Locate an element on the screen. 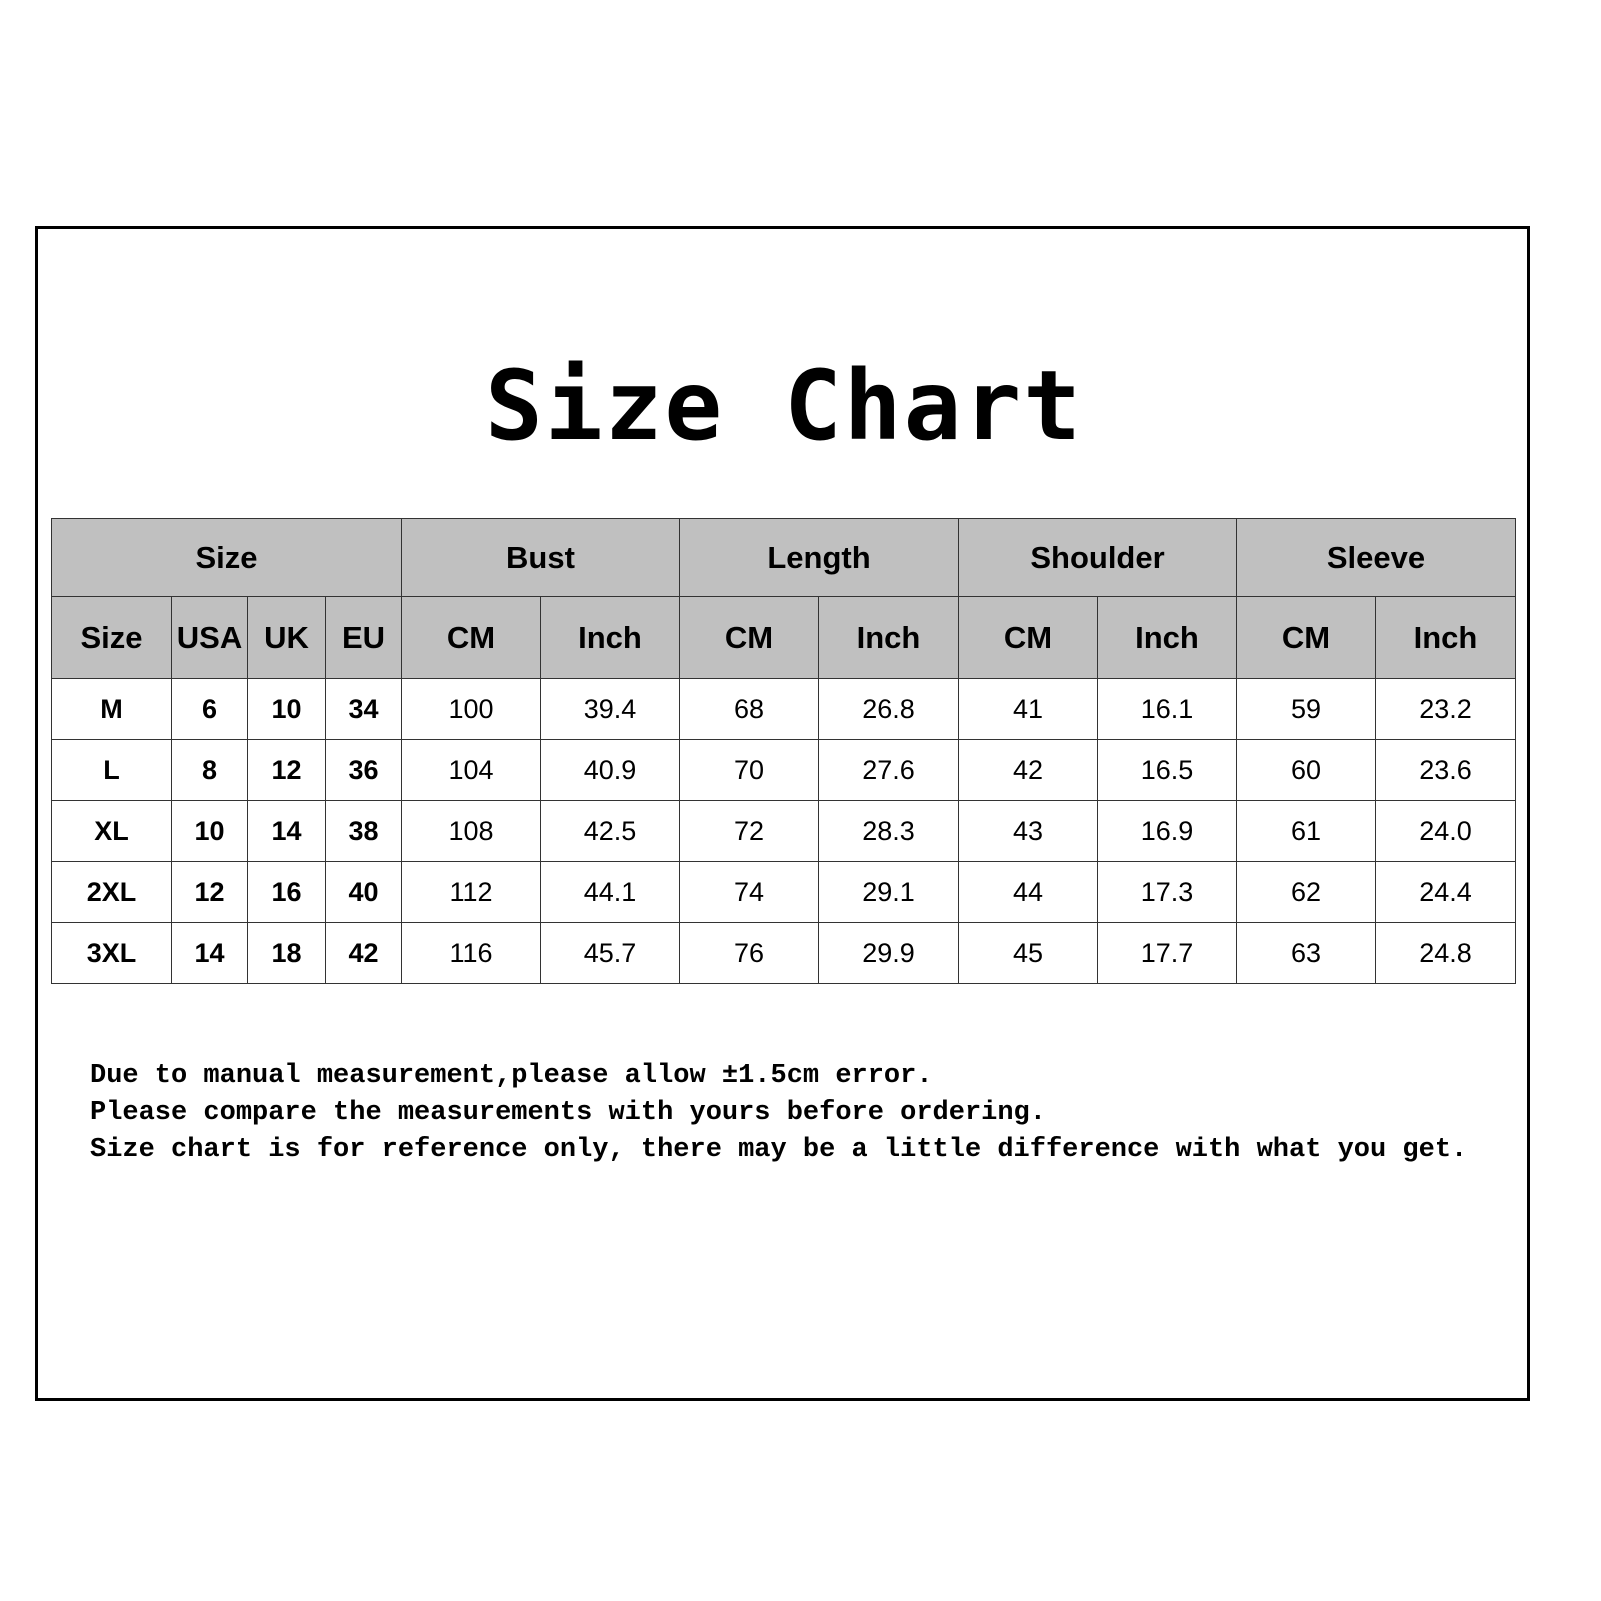 The height and width of the screenshot is (1601, 1601). table-cell: 29.9 is located at coordinates (888, 953).